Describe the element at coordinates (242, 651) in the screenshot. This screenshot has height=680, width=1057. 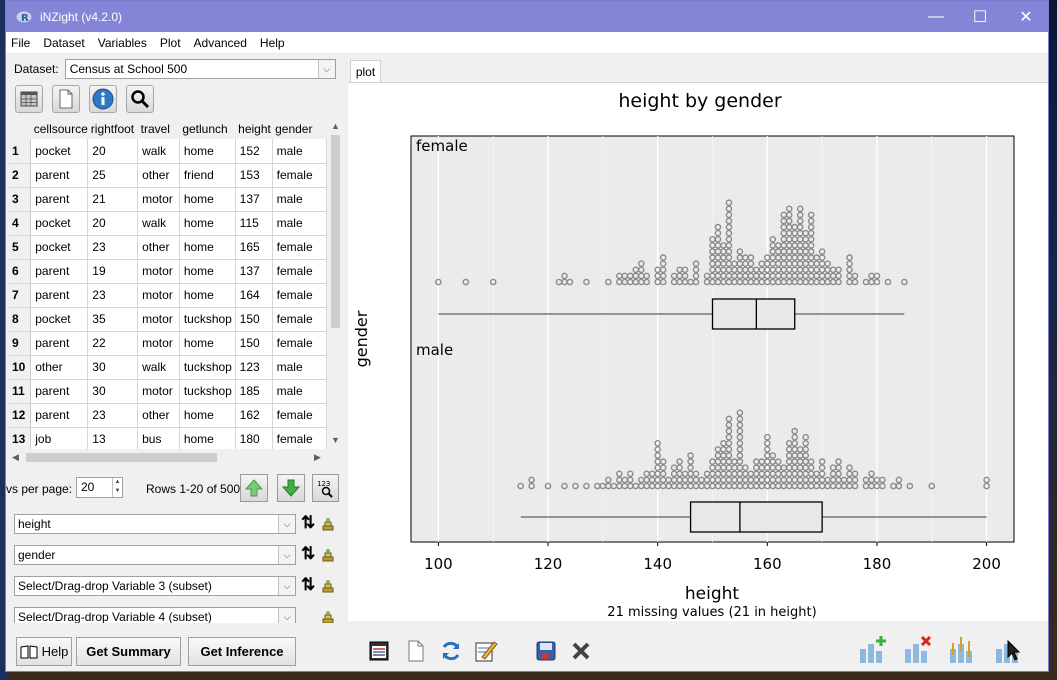
I see `get-inference-button: Get Inference` at that location.